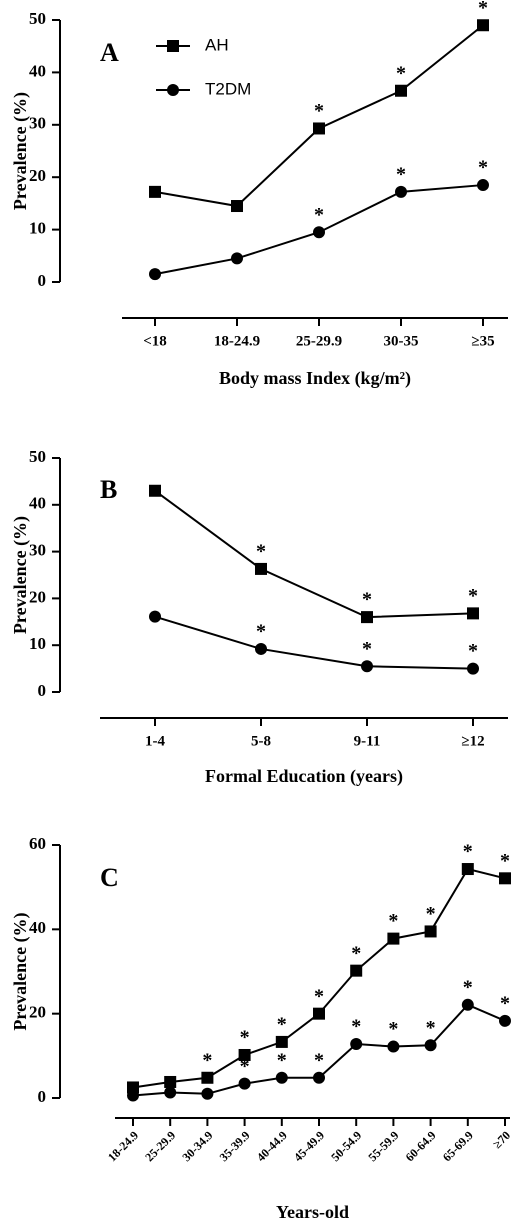 The height and width of the screenshot is (1229, 519). I want to click on x-tick-label: 45-49.9, so click(309, 1146).